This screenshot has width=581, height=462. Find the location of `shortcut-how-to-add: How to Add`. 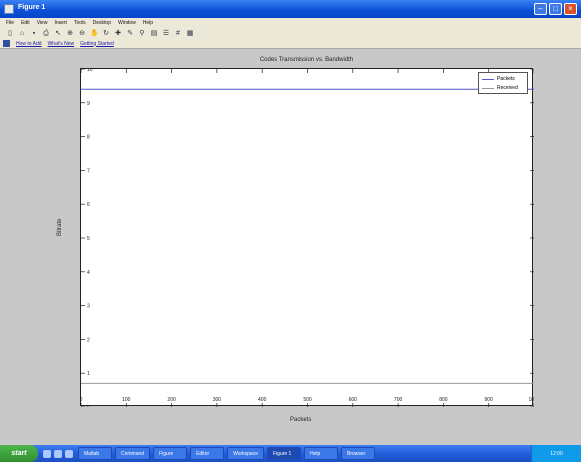

shortcut-how-to-add: How to Add is located at coordinates (29, 43).